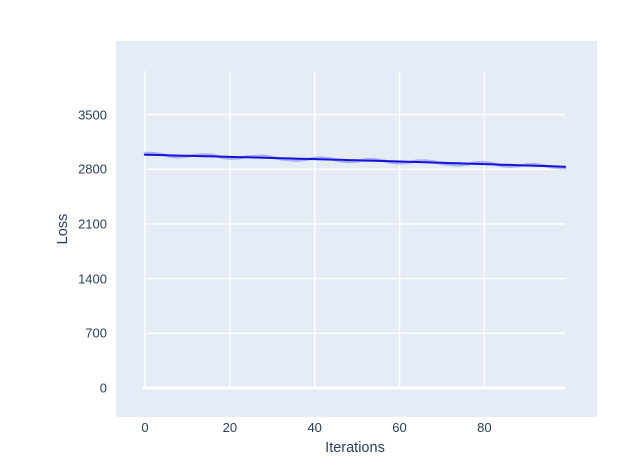  I want to click on loss-smoothed-line, so click(355, 160).